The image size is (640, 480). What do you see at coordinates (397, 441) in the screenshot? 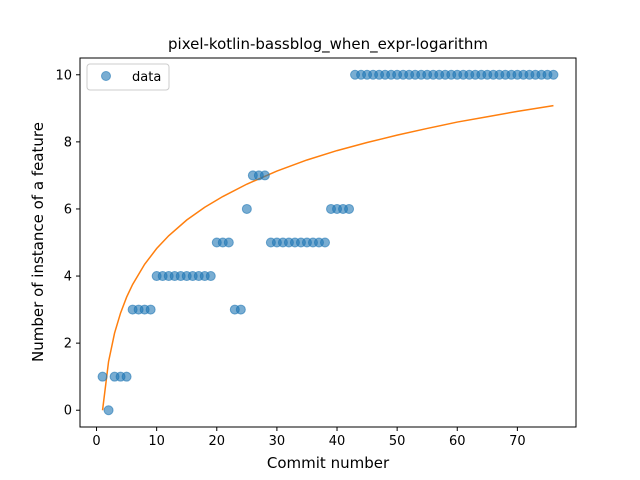
I see `x-tick-label: 50` at bounding box center [397, 441].